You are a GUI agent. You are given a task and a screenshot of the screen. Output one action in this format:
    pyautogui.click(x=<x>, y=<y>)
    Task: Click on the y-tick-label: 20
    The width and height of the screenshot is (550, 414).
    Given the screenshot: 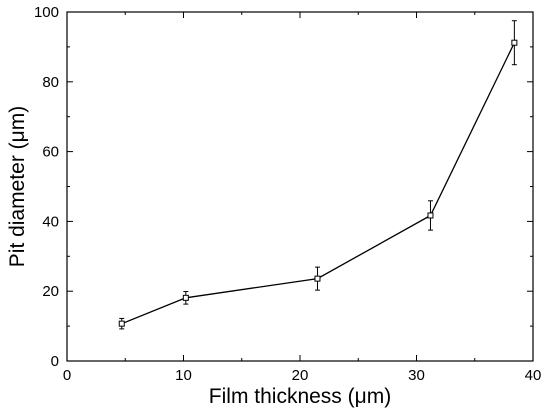 What is the action you would take?
    pyautogui.click(x=50, y=291)
    